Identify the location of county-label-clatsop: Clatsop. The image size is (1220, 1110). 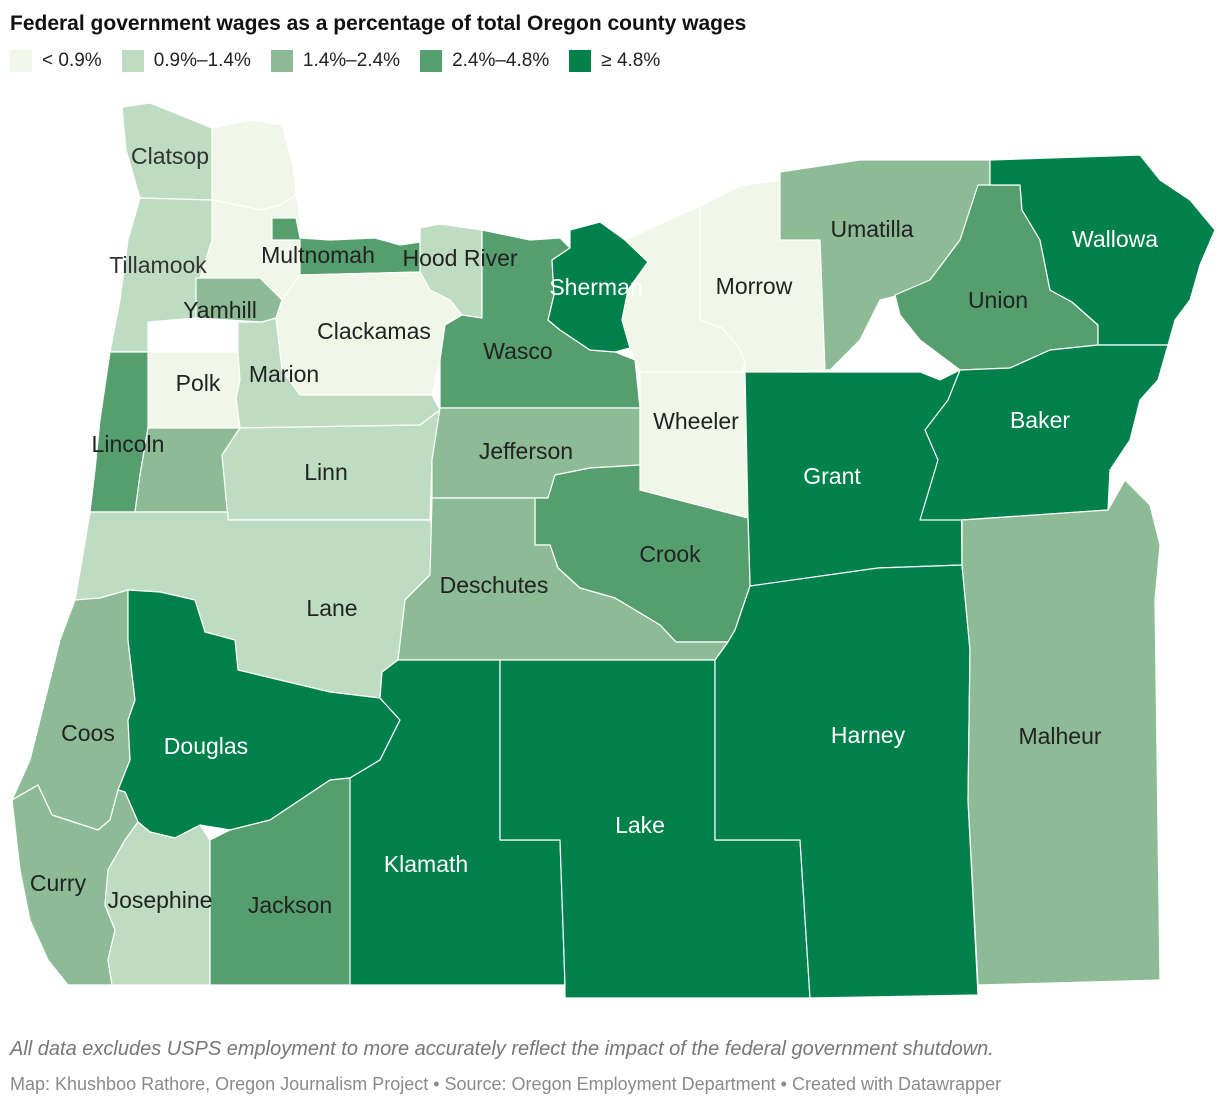
(170, 156).